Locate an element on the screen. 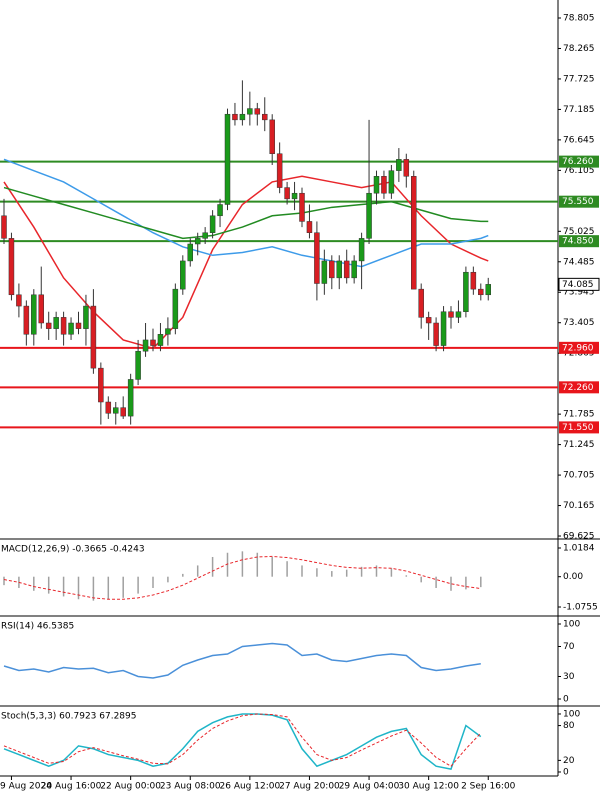 The width and height of the screenshot is (600, 793). level-label: 72.260 is located at coordinates (578, 388).